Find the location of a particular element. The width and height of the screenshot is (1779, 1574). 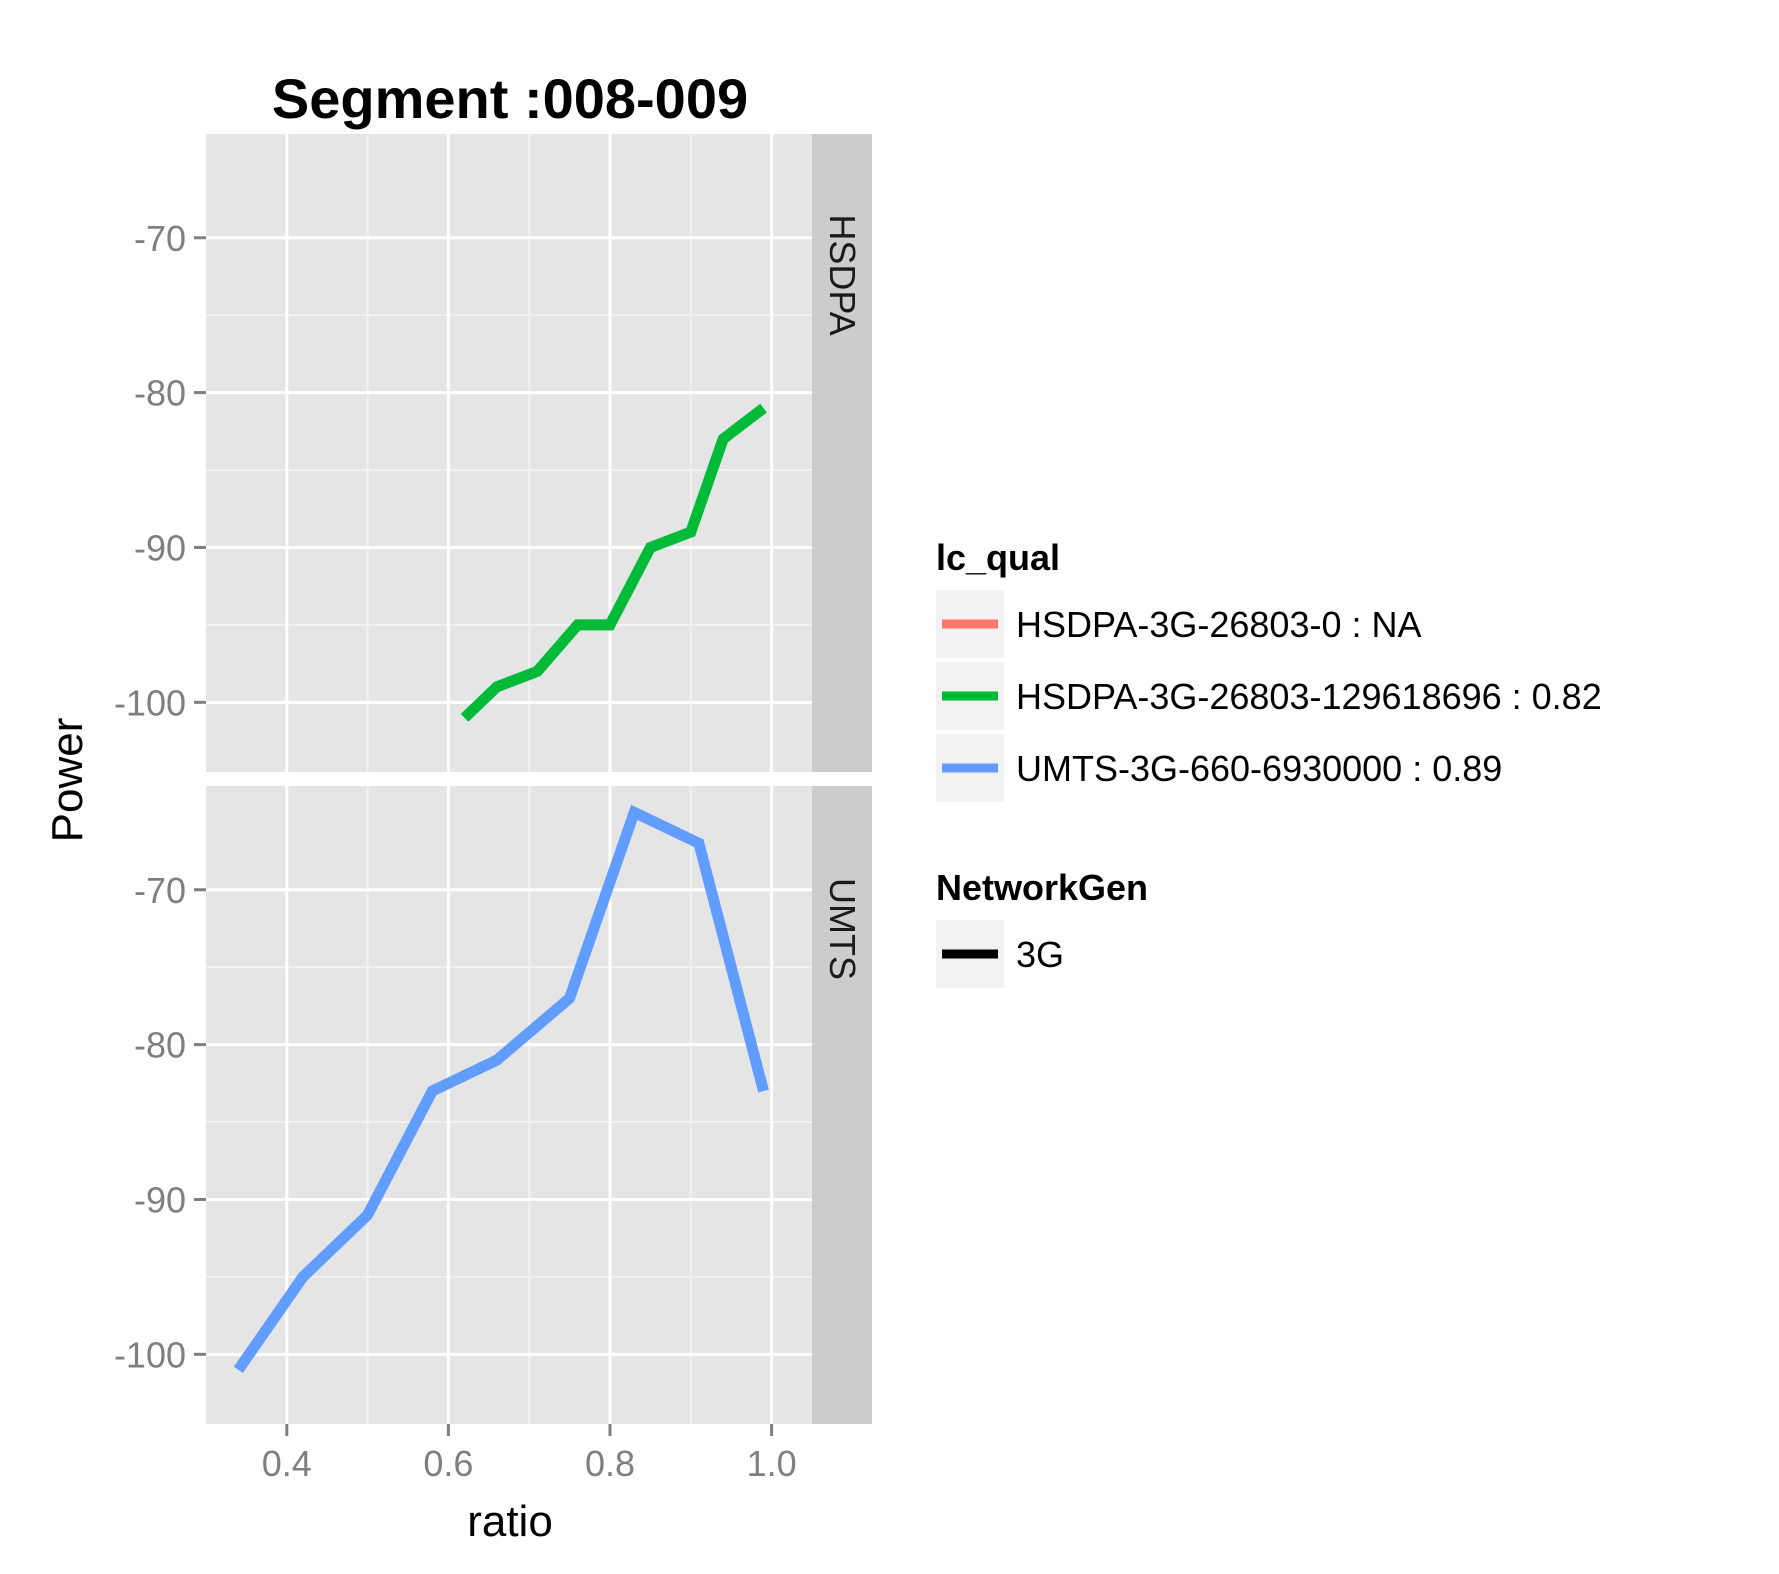

legend-title: lc_qual is located at coordinates (998, 557).